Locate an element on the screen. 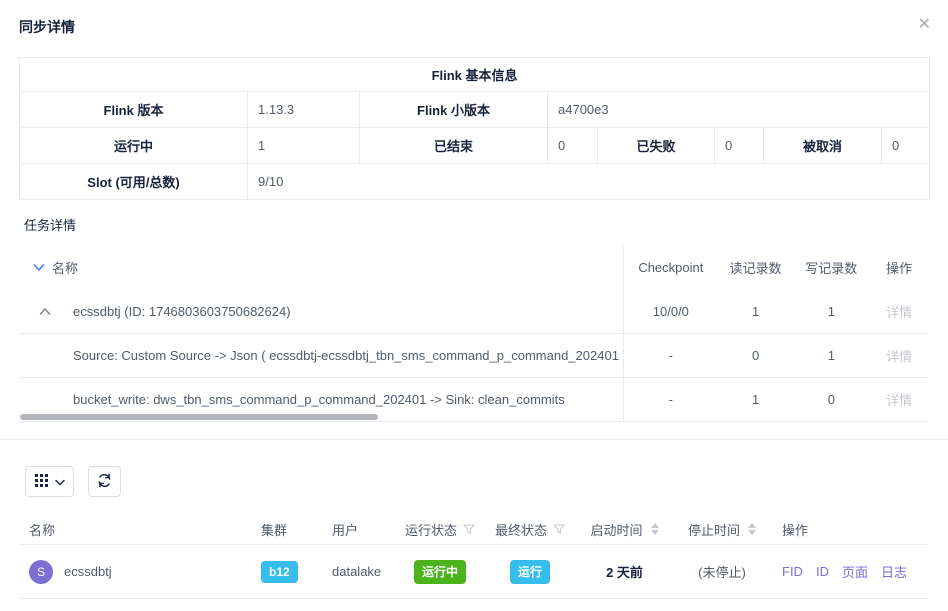  expand-all-chevron-down-icon is located at coordinates (39, 267).